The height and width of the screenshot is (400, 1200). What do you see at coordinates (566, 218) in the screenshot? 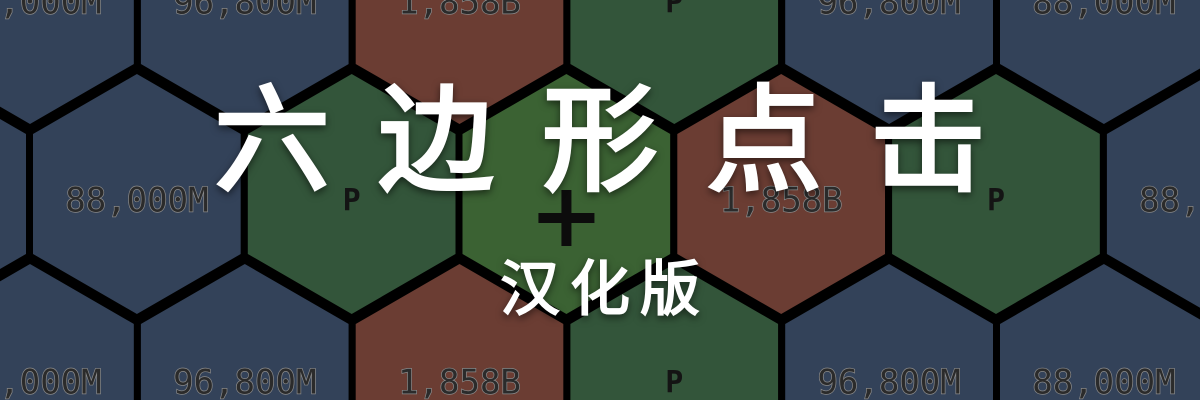
I see `plus-icon` at bounding box center [566, 218].